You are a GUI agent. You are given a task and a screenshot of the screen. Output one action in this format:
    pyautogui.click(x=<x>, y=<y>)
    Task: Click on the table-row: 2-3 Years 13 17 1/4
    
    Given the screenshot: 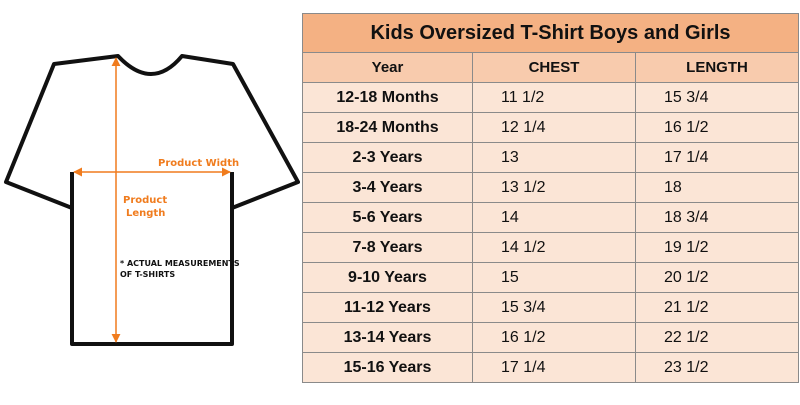 What is the action you would take?
    pyautogui.click(x=551, y=157)
    